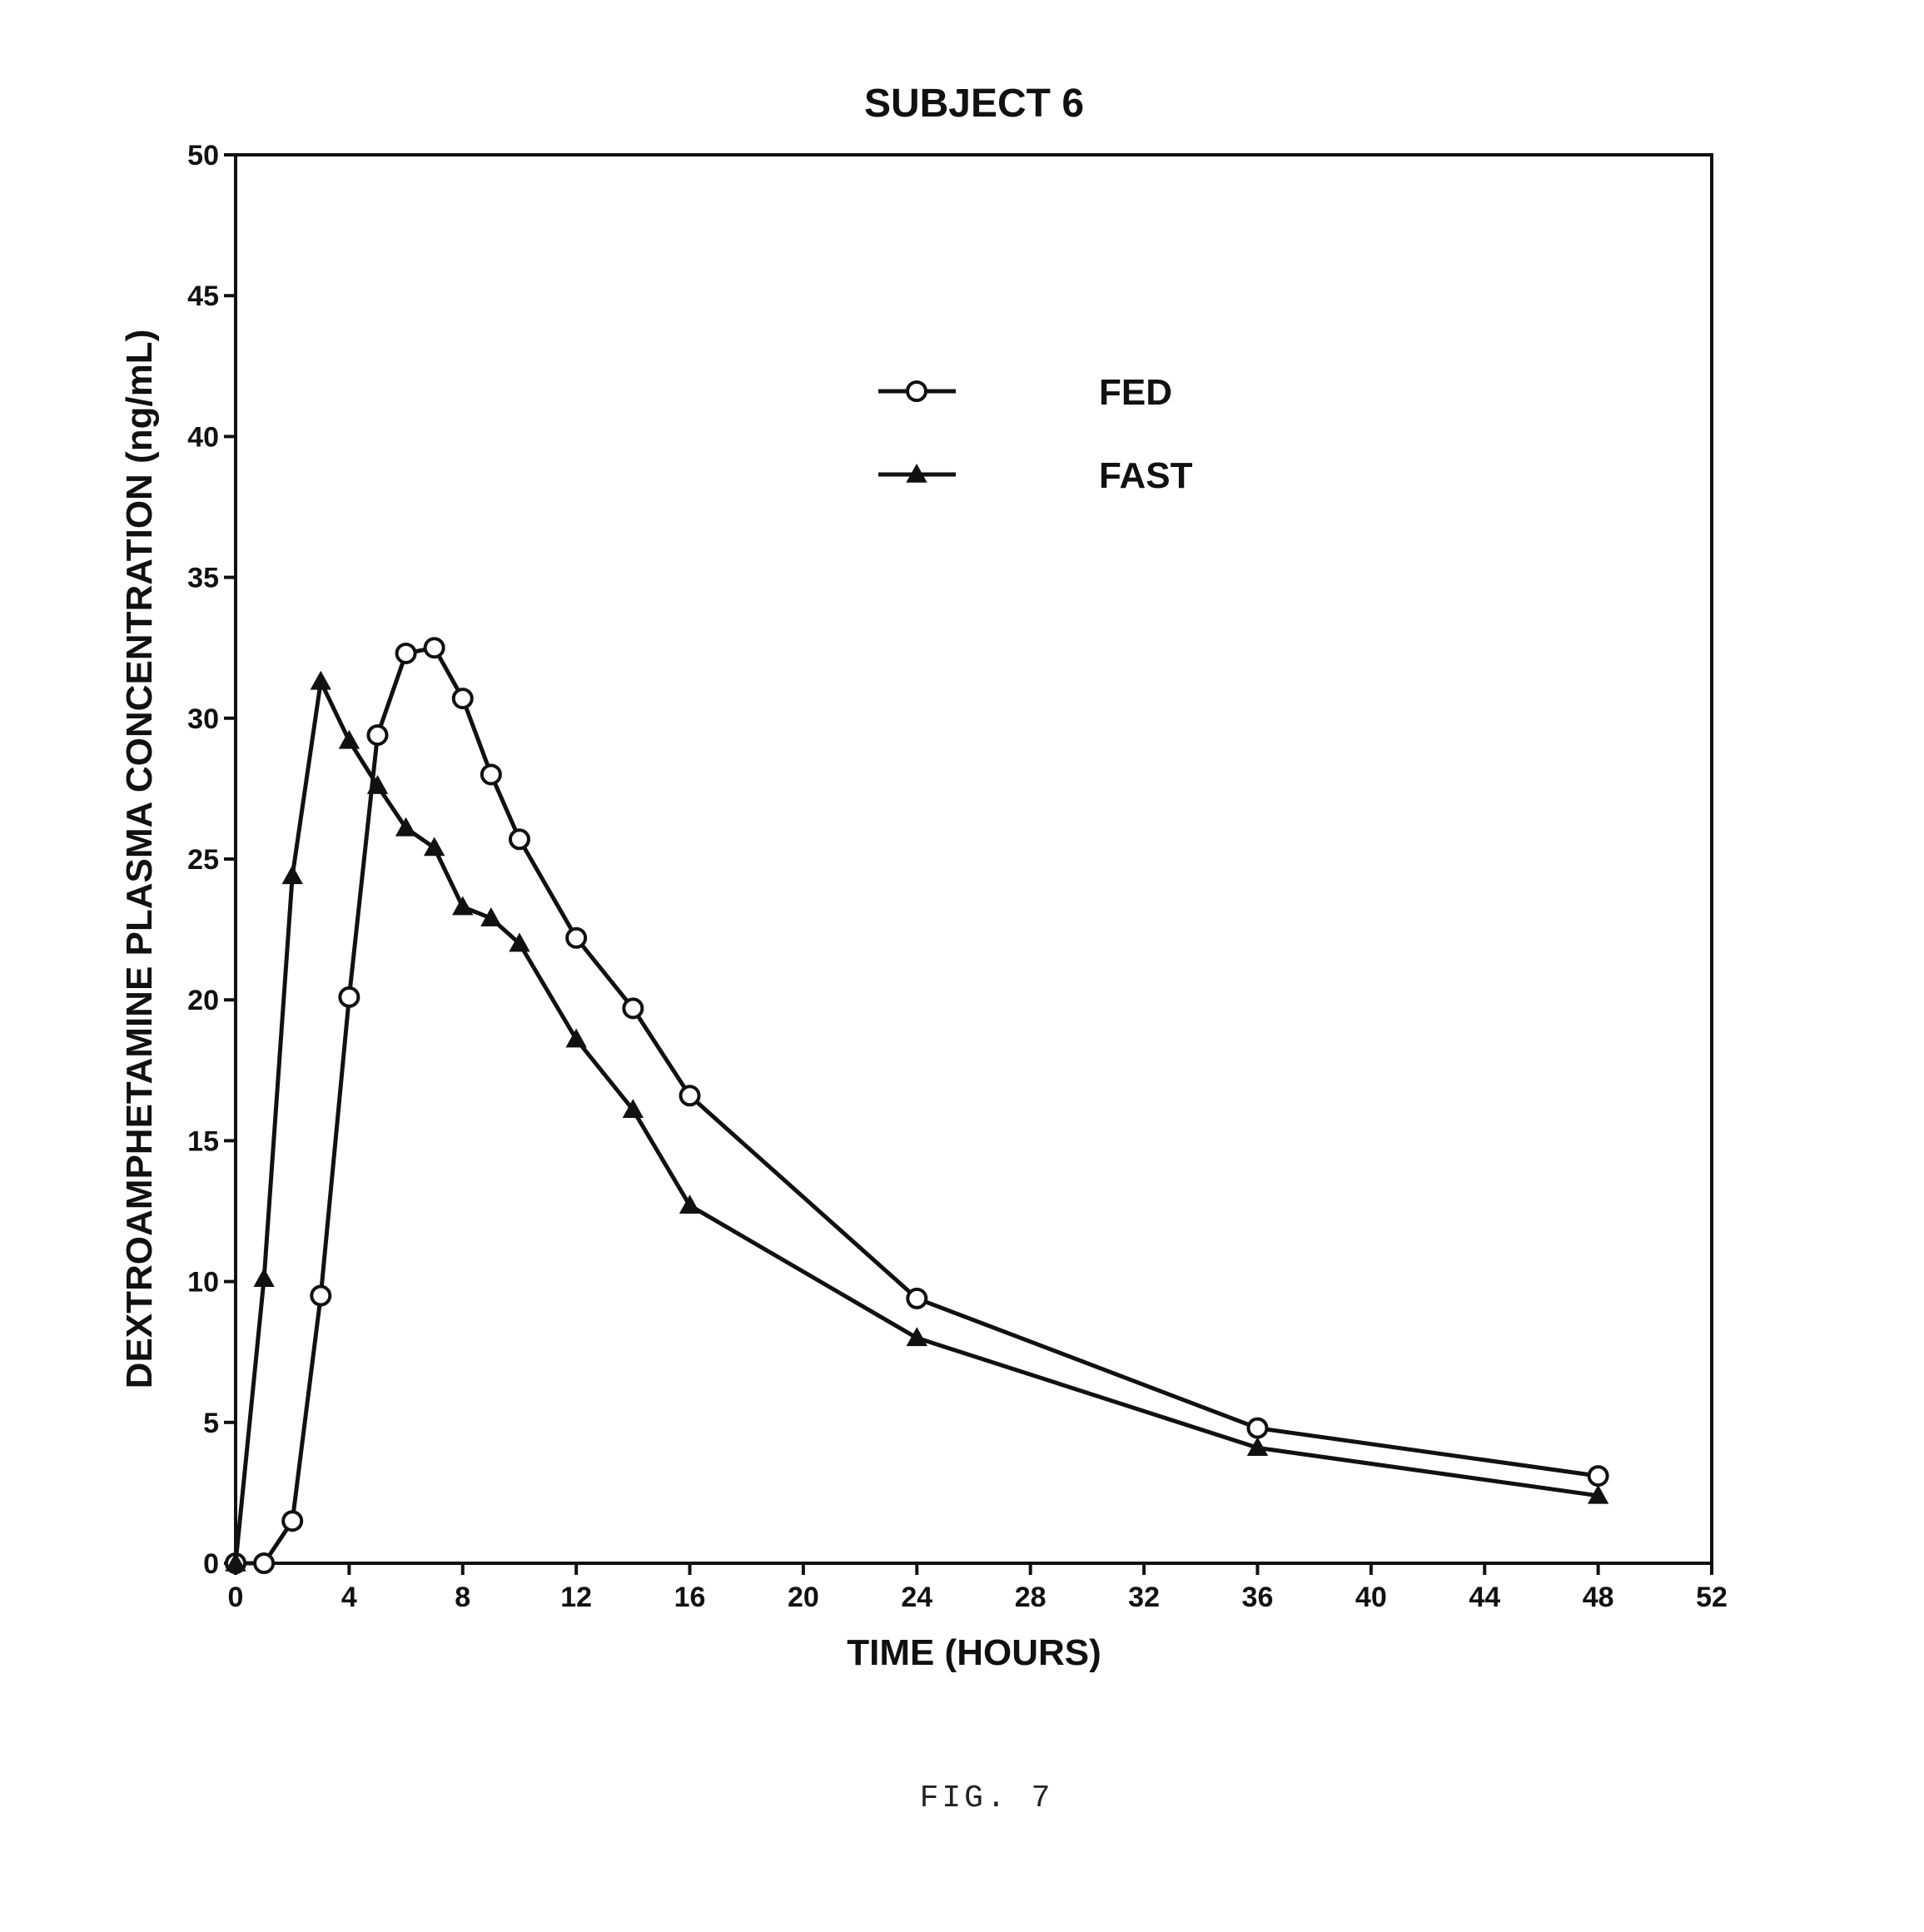 This screenshot has height=1932, width=1924. What do you see at coordinates (203, 155) in the screenshot?
I see `y-tick-label: 50` at bounding box center [203, 155].